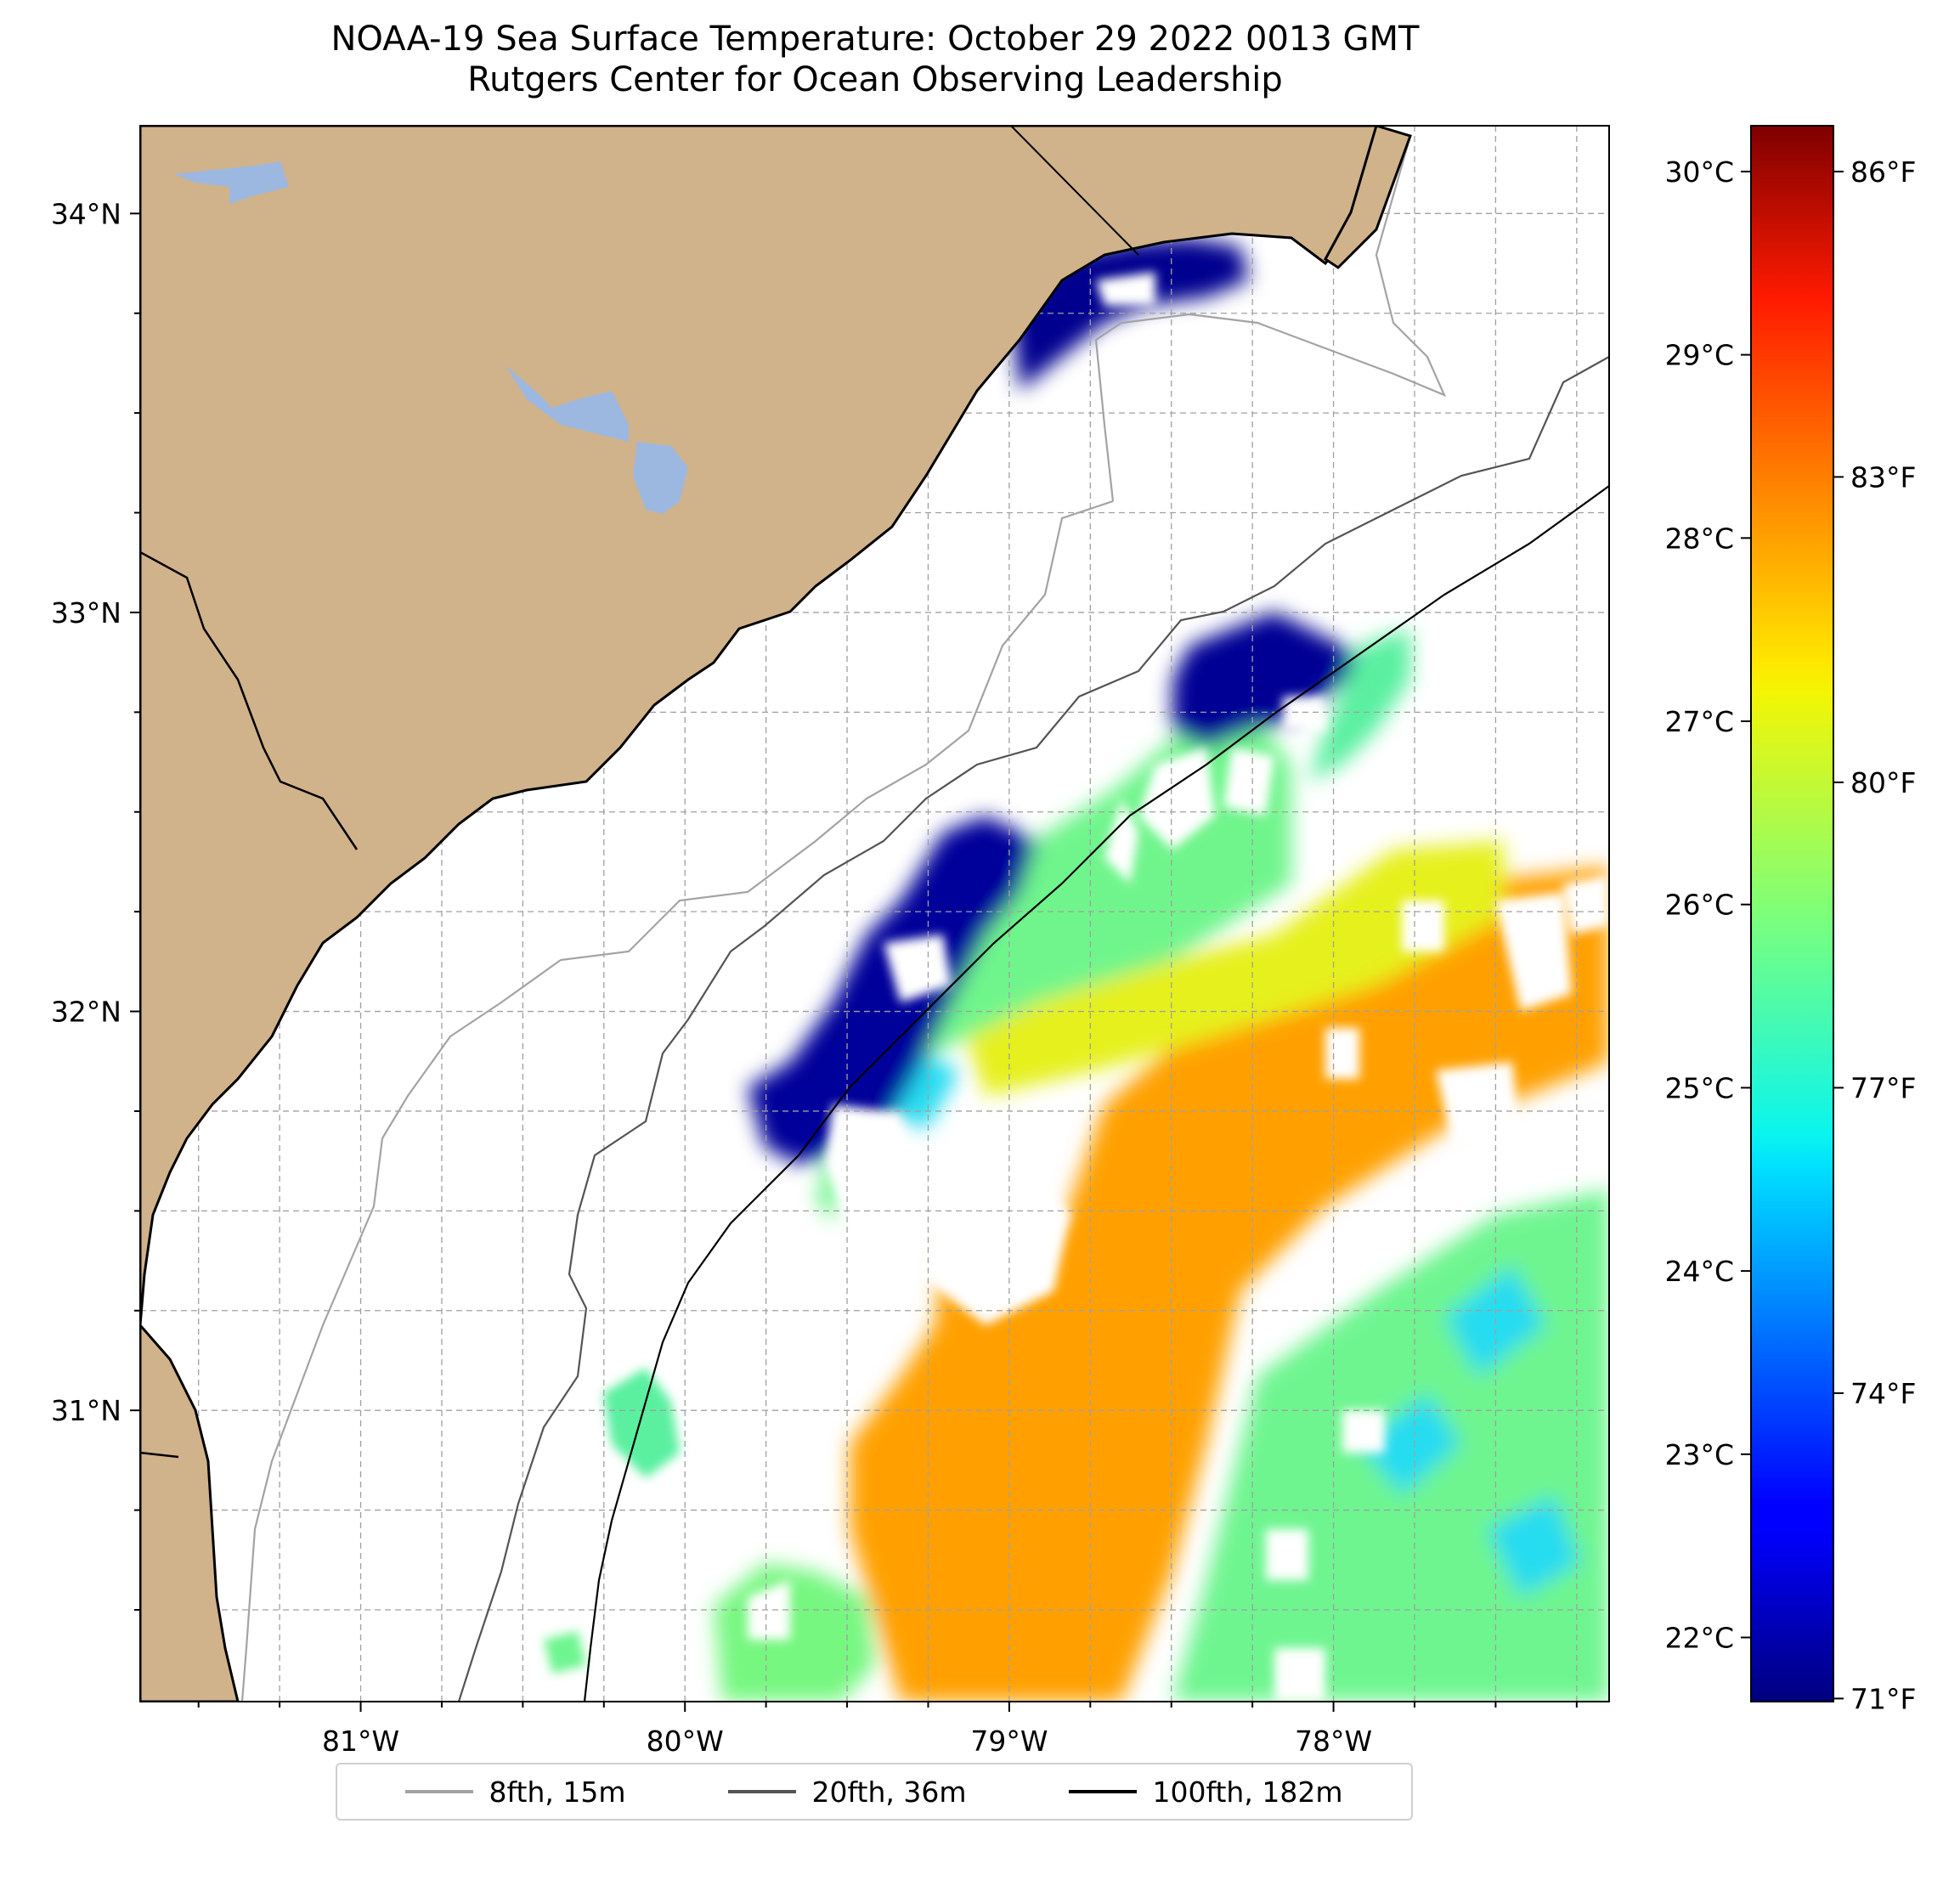 This screenshot has width=1960, height=1880. Describe the element at coordinates (1227, 1325) in the screenshot. I see `sst-region-cyan-patches` at that location.